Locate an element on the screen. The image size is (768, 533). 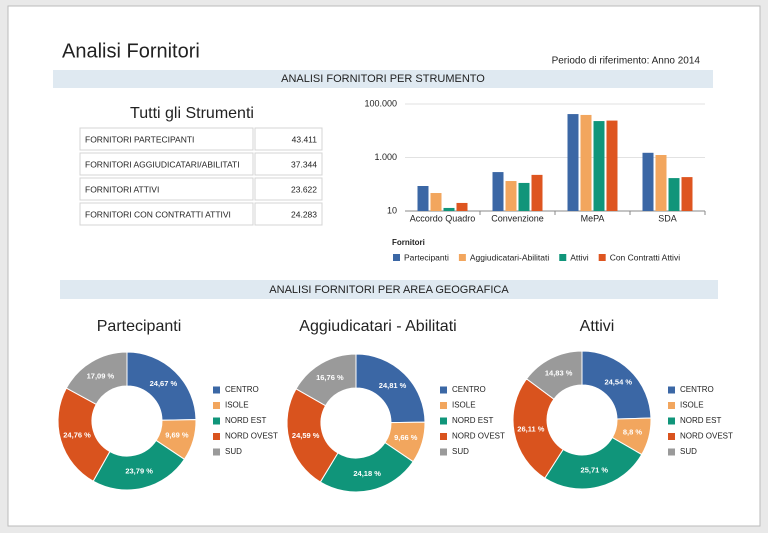
slice-label: 16,76 % is located at coordinates (330, 377).